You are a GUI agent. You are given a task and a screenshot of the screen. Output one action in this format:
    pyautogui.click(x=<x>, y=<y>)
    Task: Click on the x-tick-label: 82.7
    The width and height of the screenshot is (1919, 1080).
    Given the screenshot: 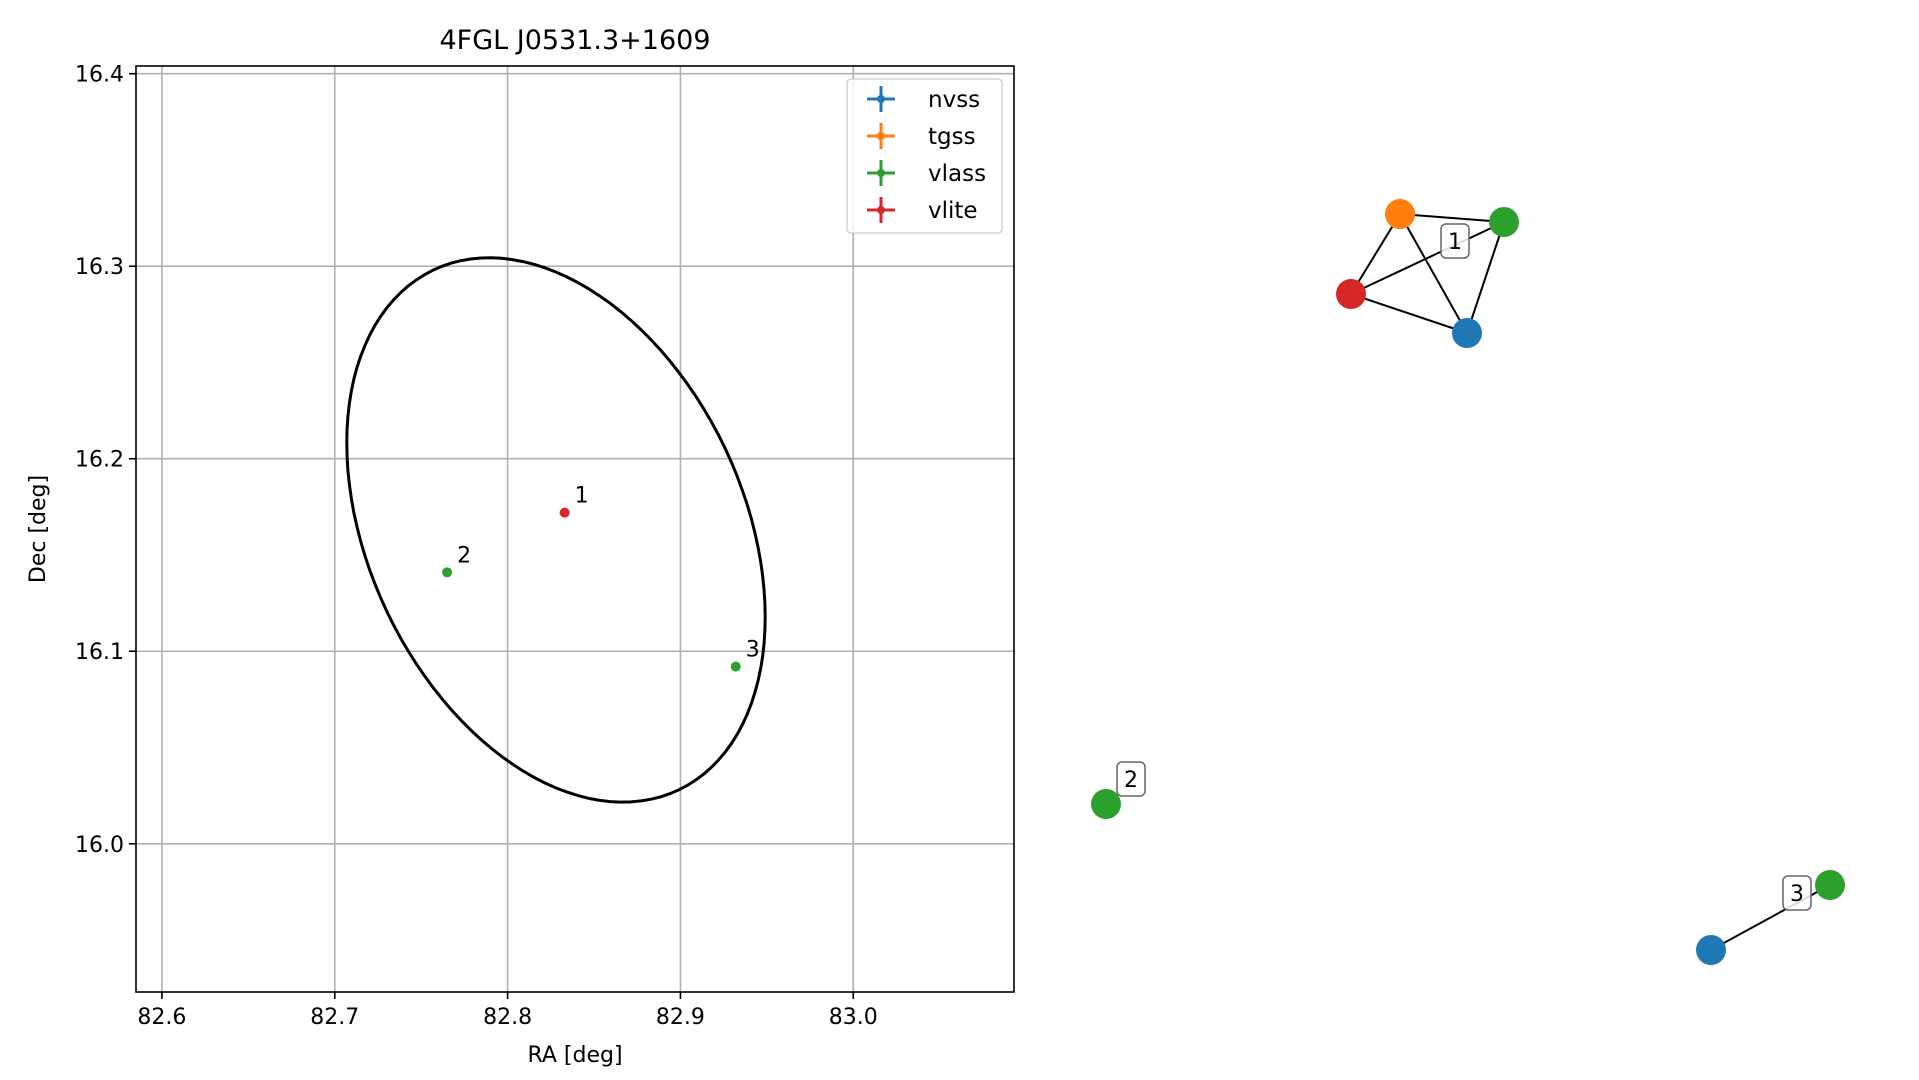 What is the action you would take?
    pyautogui.click(x=334, y=1017)
    